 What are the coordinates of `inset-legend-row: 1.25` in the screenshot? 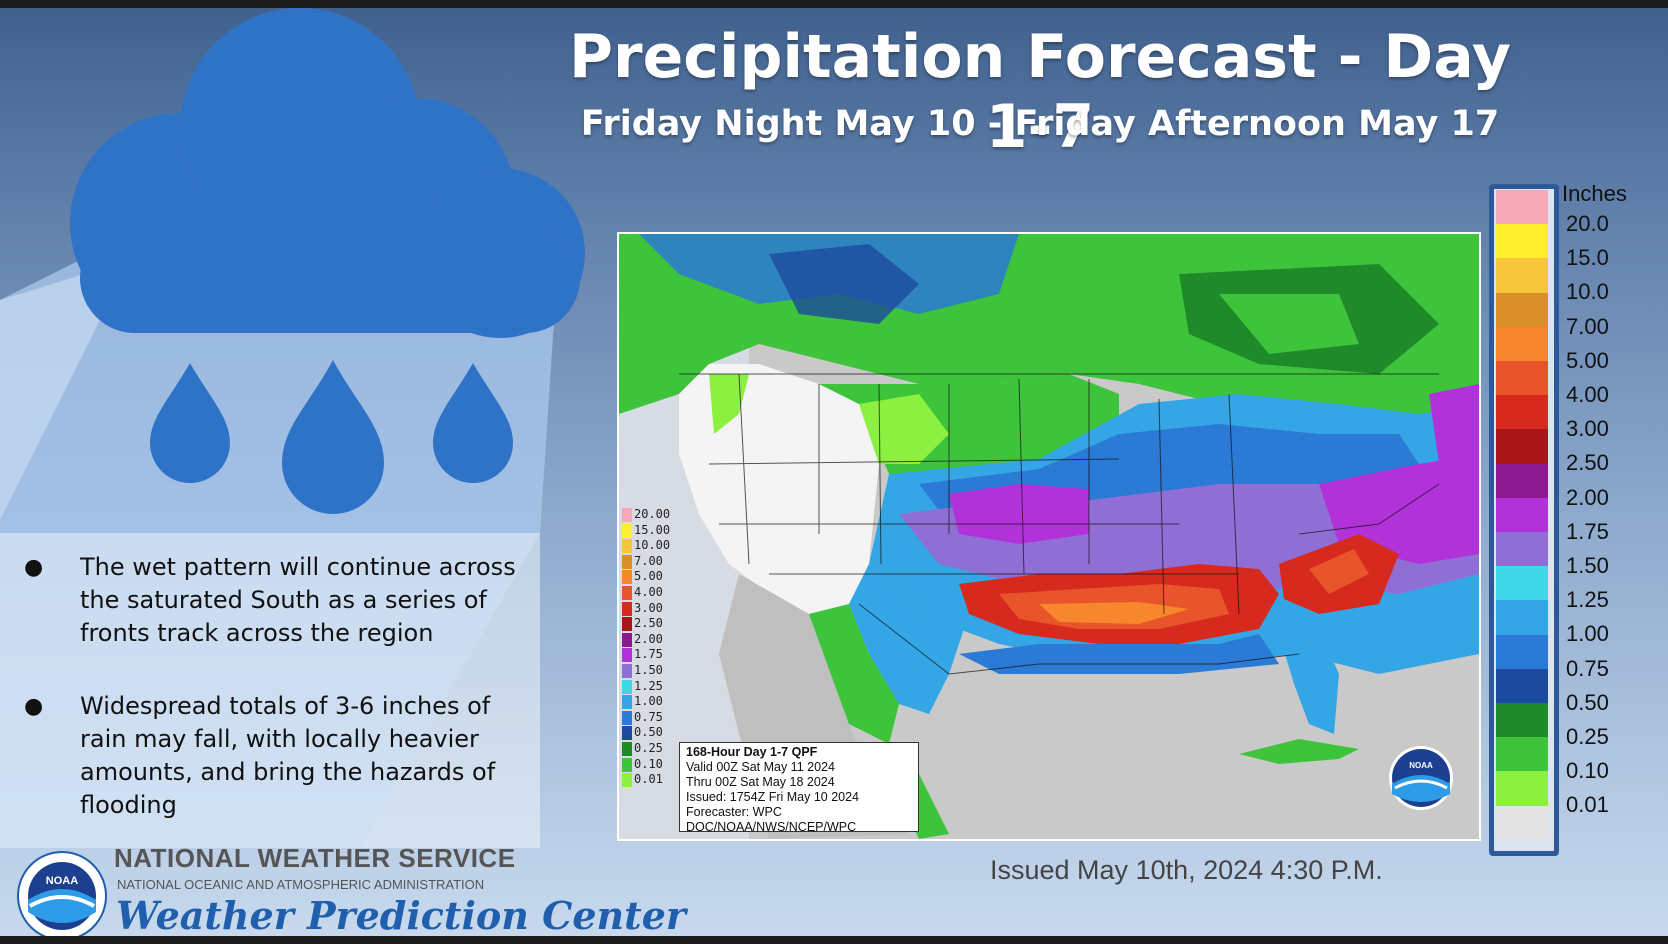 It's located at (652, 687).